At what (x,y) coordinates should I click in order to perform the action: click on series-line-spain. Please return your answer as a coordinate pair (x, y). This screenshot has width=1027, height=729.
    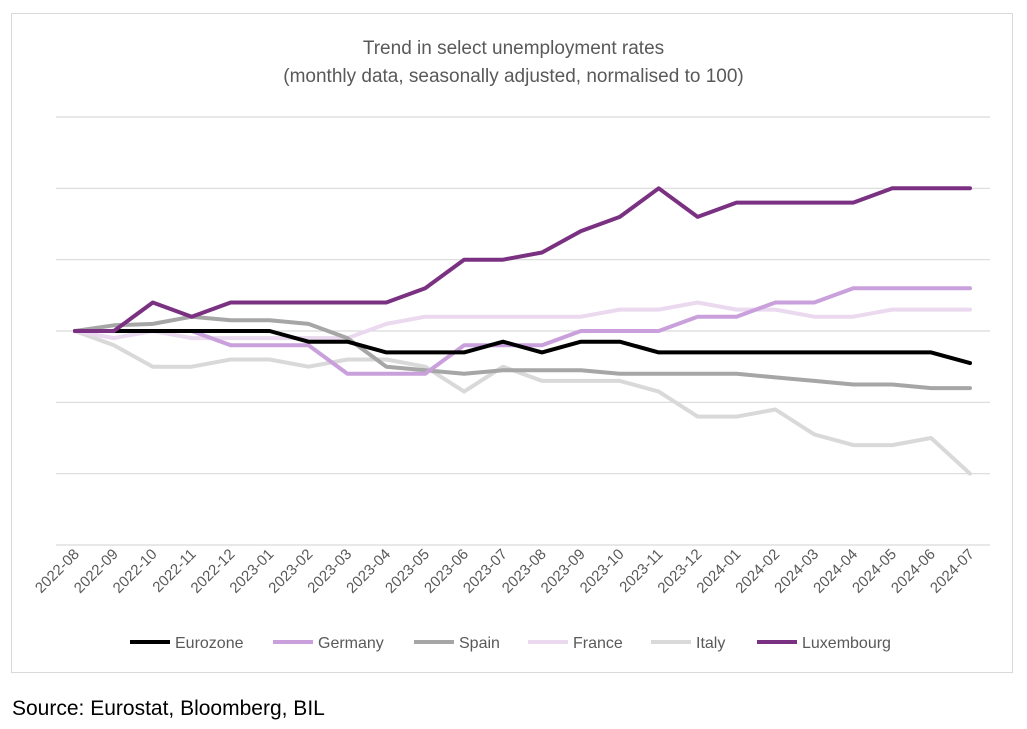
    Looking at the image, I should click on (522, 352).